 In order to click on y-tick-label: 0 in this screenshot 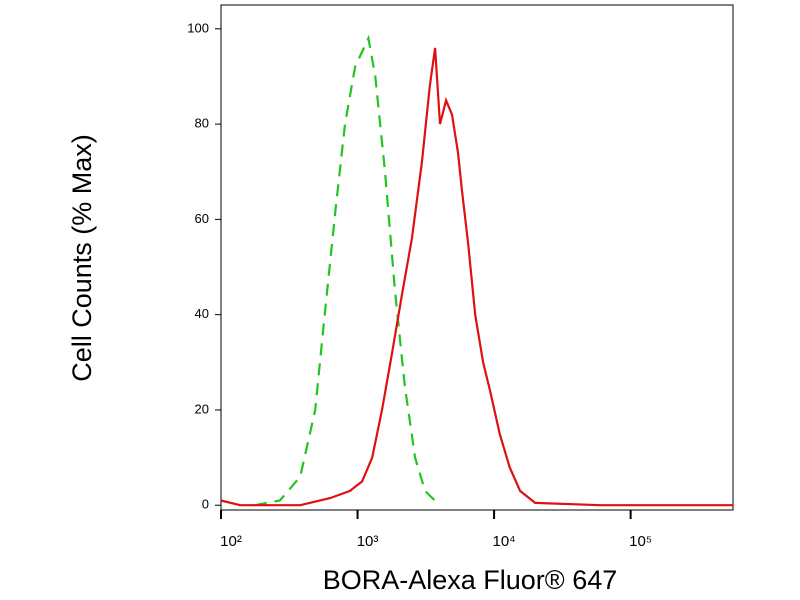, I will do `click(205, 504)`.